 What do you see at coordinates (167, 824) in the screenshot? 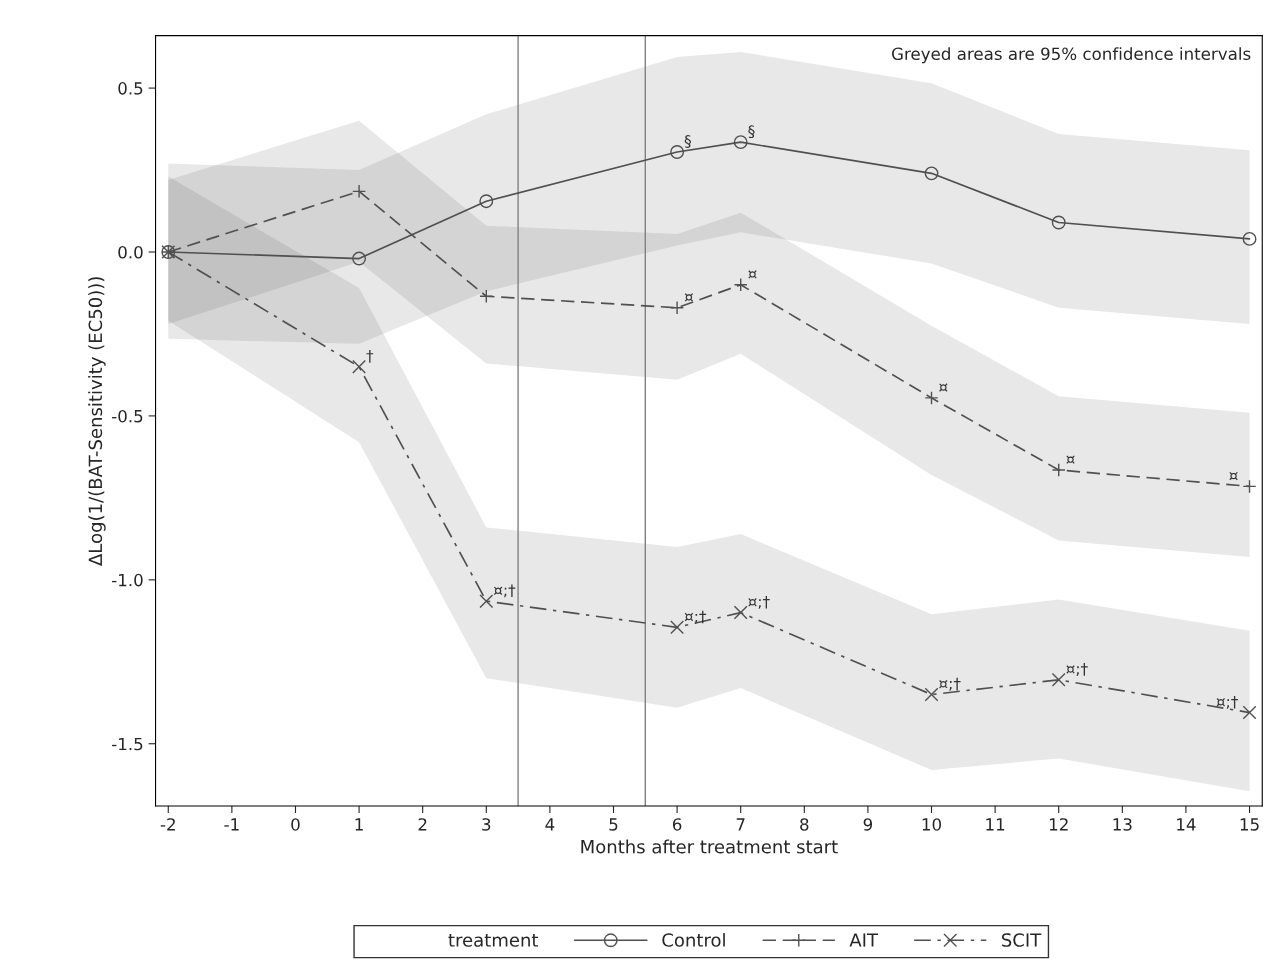
I see `x-tick-label: -2` at bounding box center [167, 824].